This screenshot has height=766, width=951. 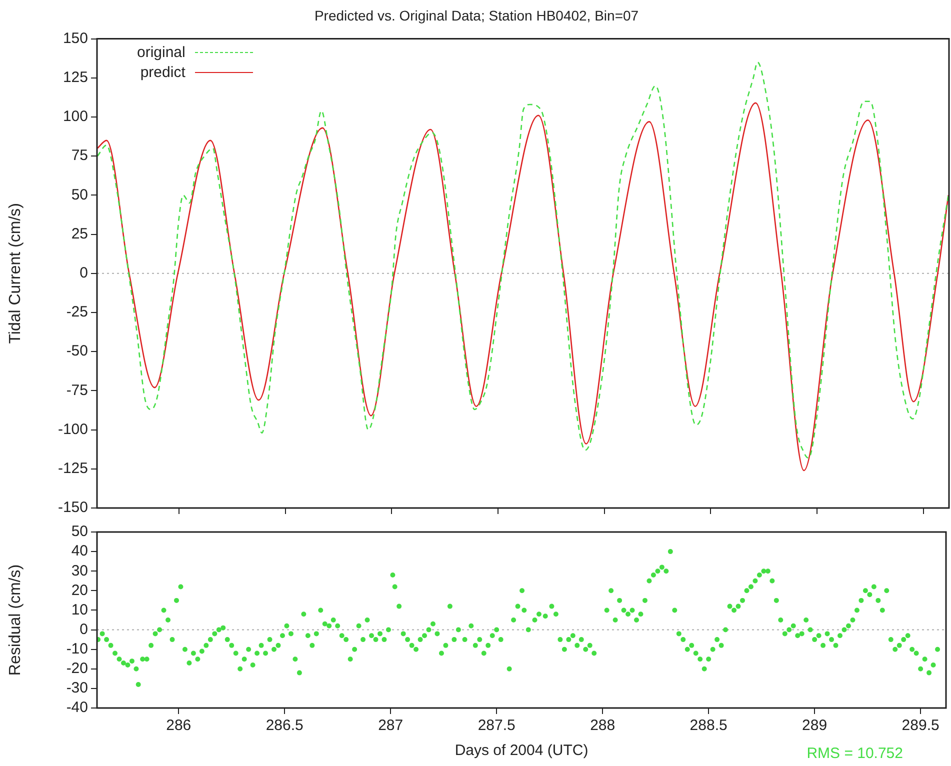 What do you see at coordinates (521, 751) in the screenshot?
I see `x-axis-title: Days of 2004 (UTC)` at bounding box center [521, 751].